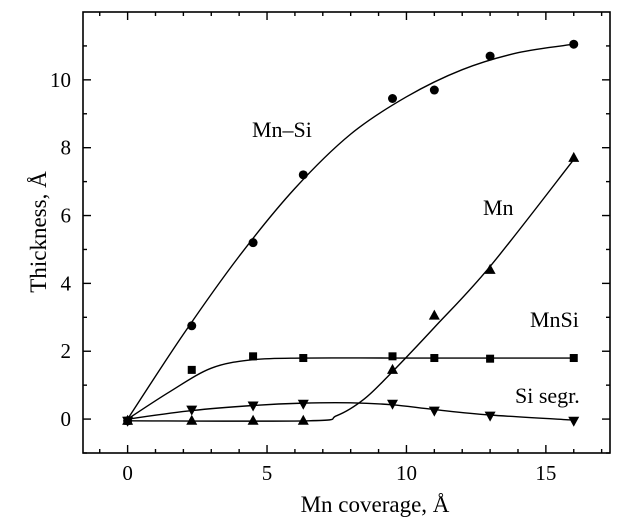 The image size is (622, 521). I want to click on y-tick-label: 4, so click(66, 283).